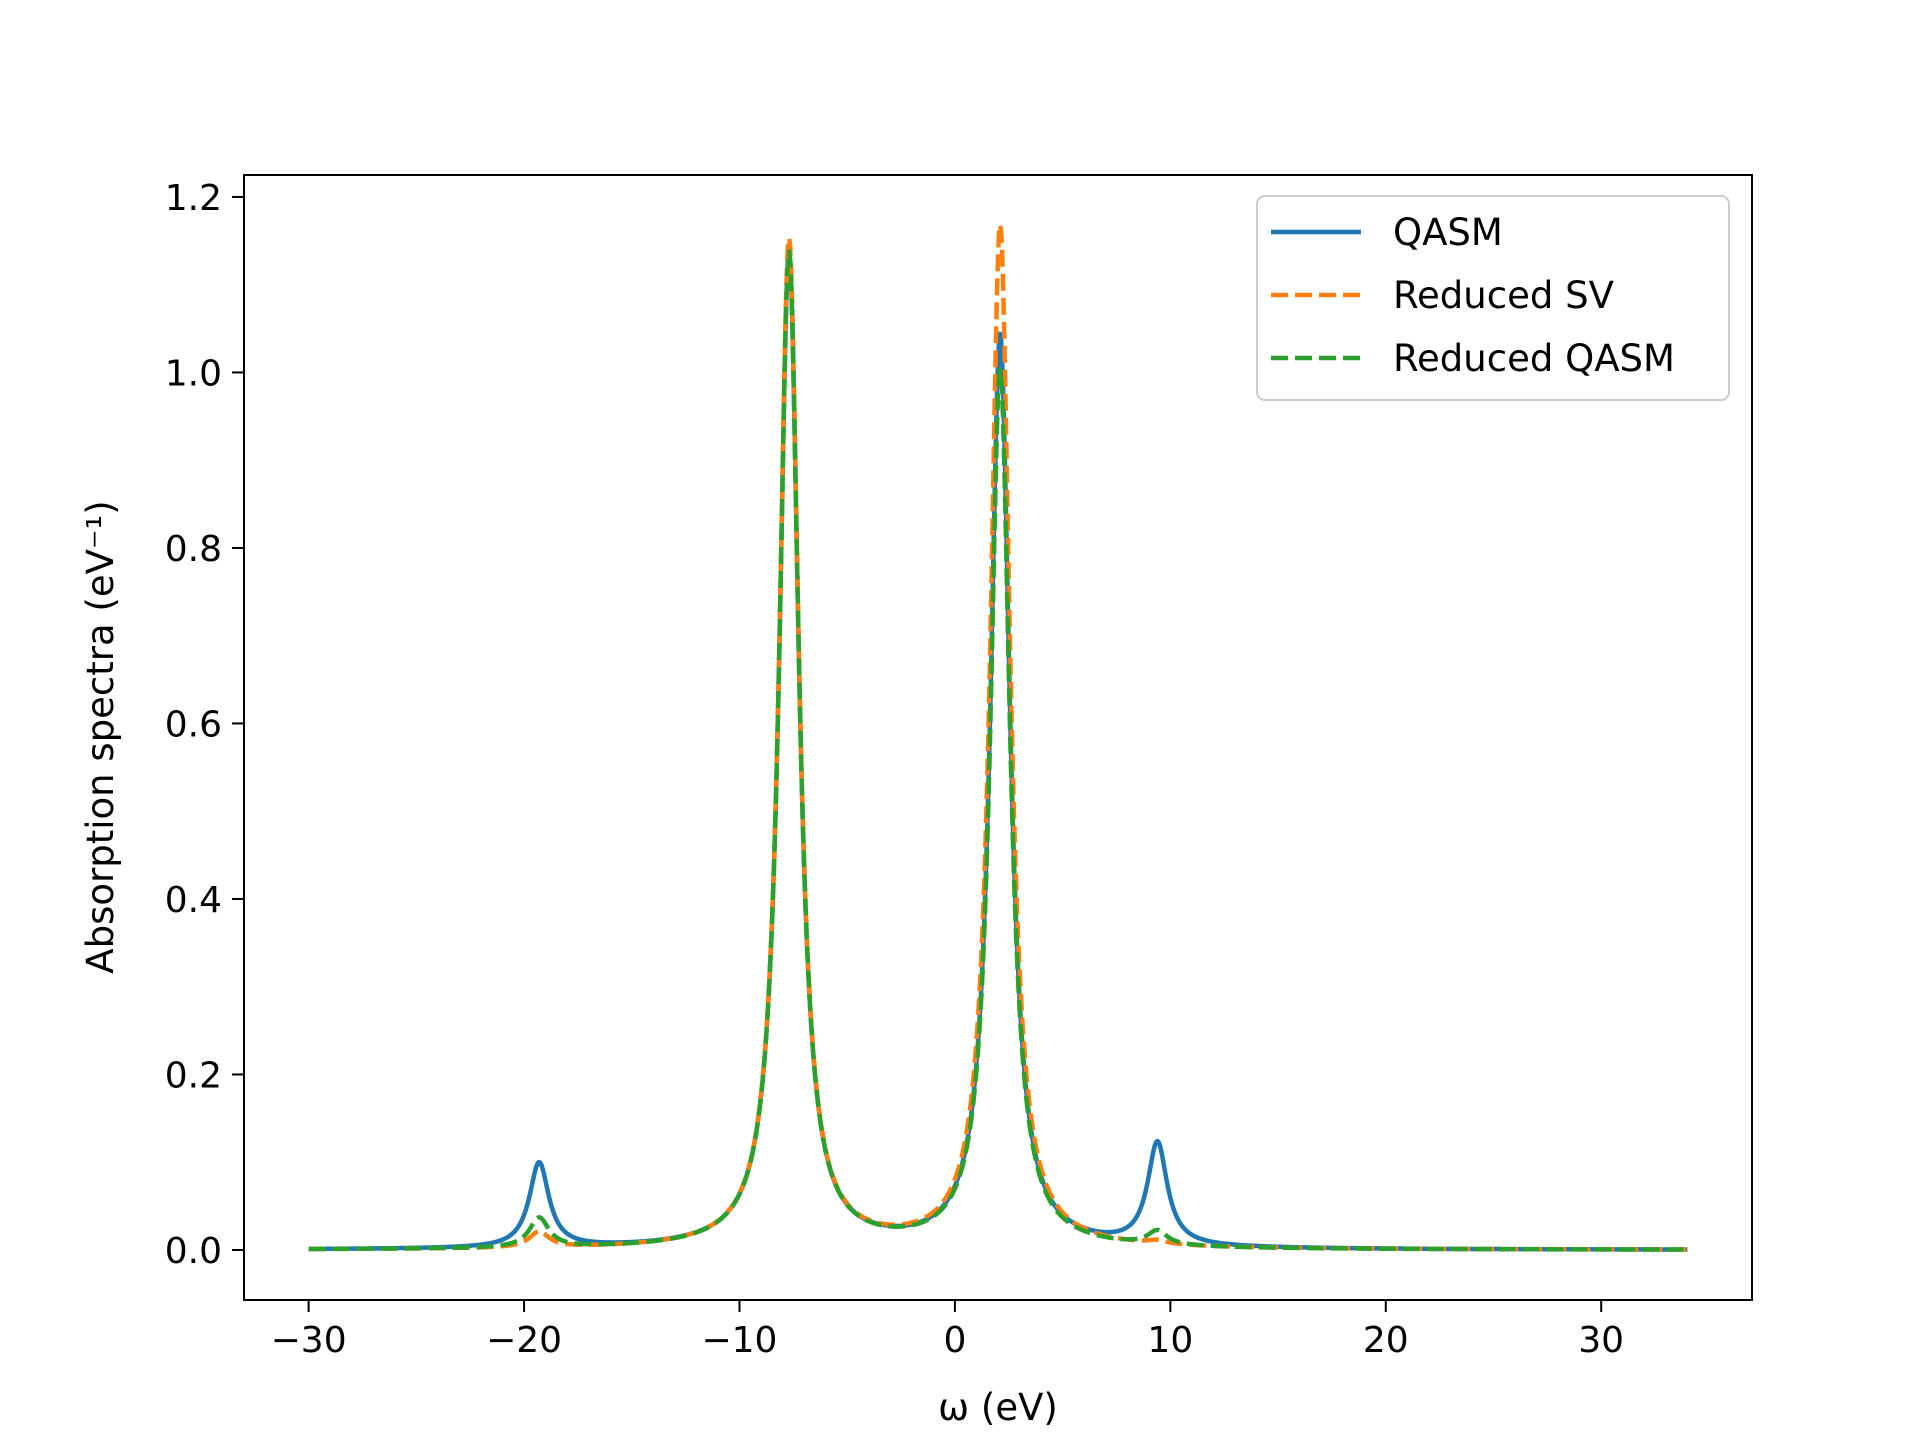 The height and width of the screenshot is (1440, 1920). I want to click on x-tick-label: −10, so click(739, 1340).